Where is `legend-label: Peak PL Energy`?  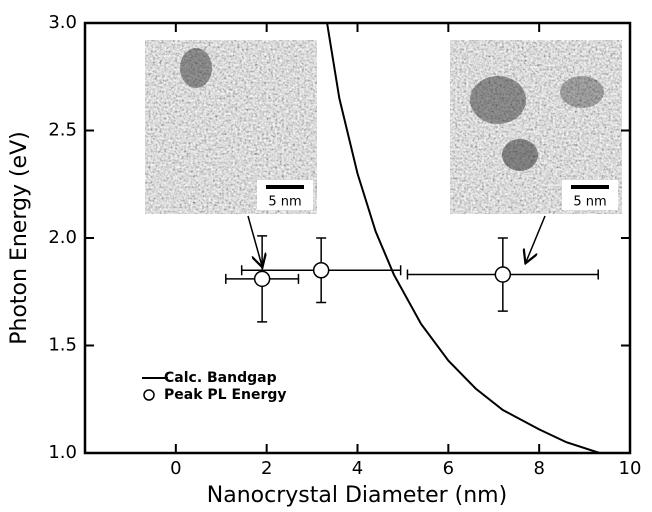 legend-label: Peak PL Energy is located at coordinates (225, 395).